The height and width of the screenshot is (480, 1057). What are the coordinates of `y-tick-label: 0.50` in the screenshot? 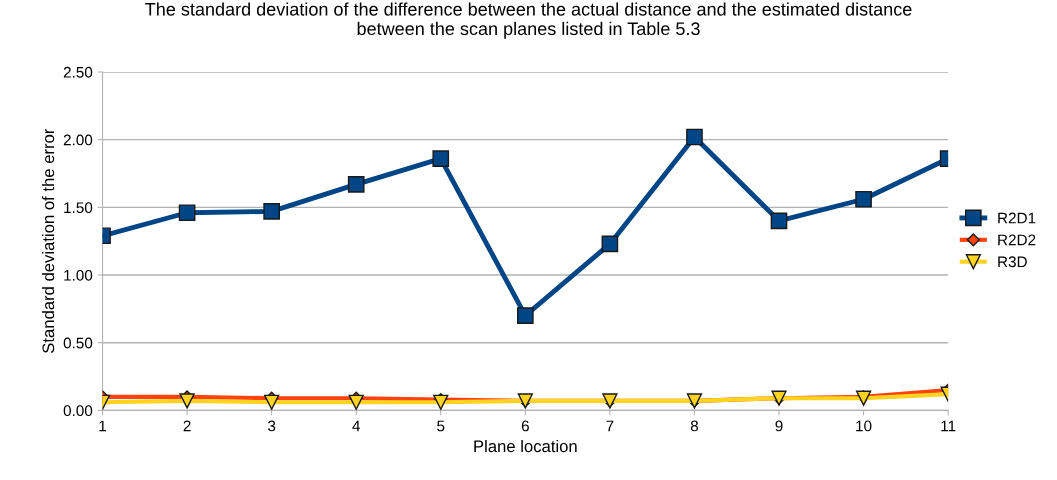 It's located at (78, 343).